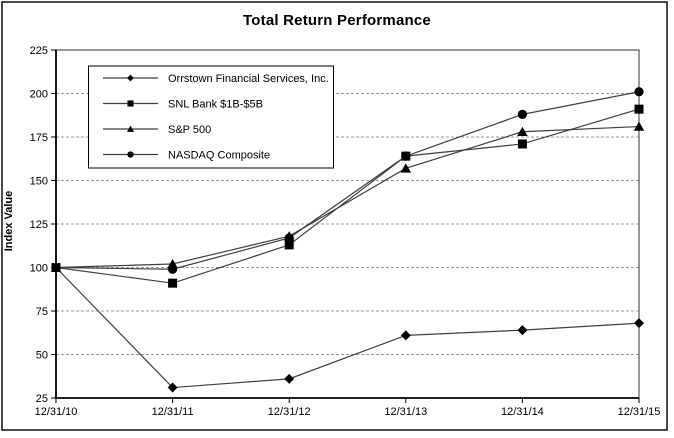  I want to click on x-tick-label: 12/31/14, so click(522, 412).